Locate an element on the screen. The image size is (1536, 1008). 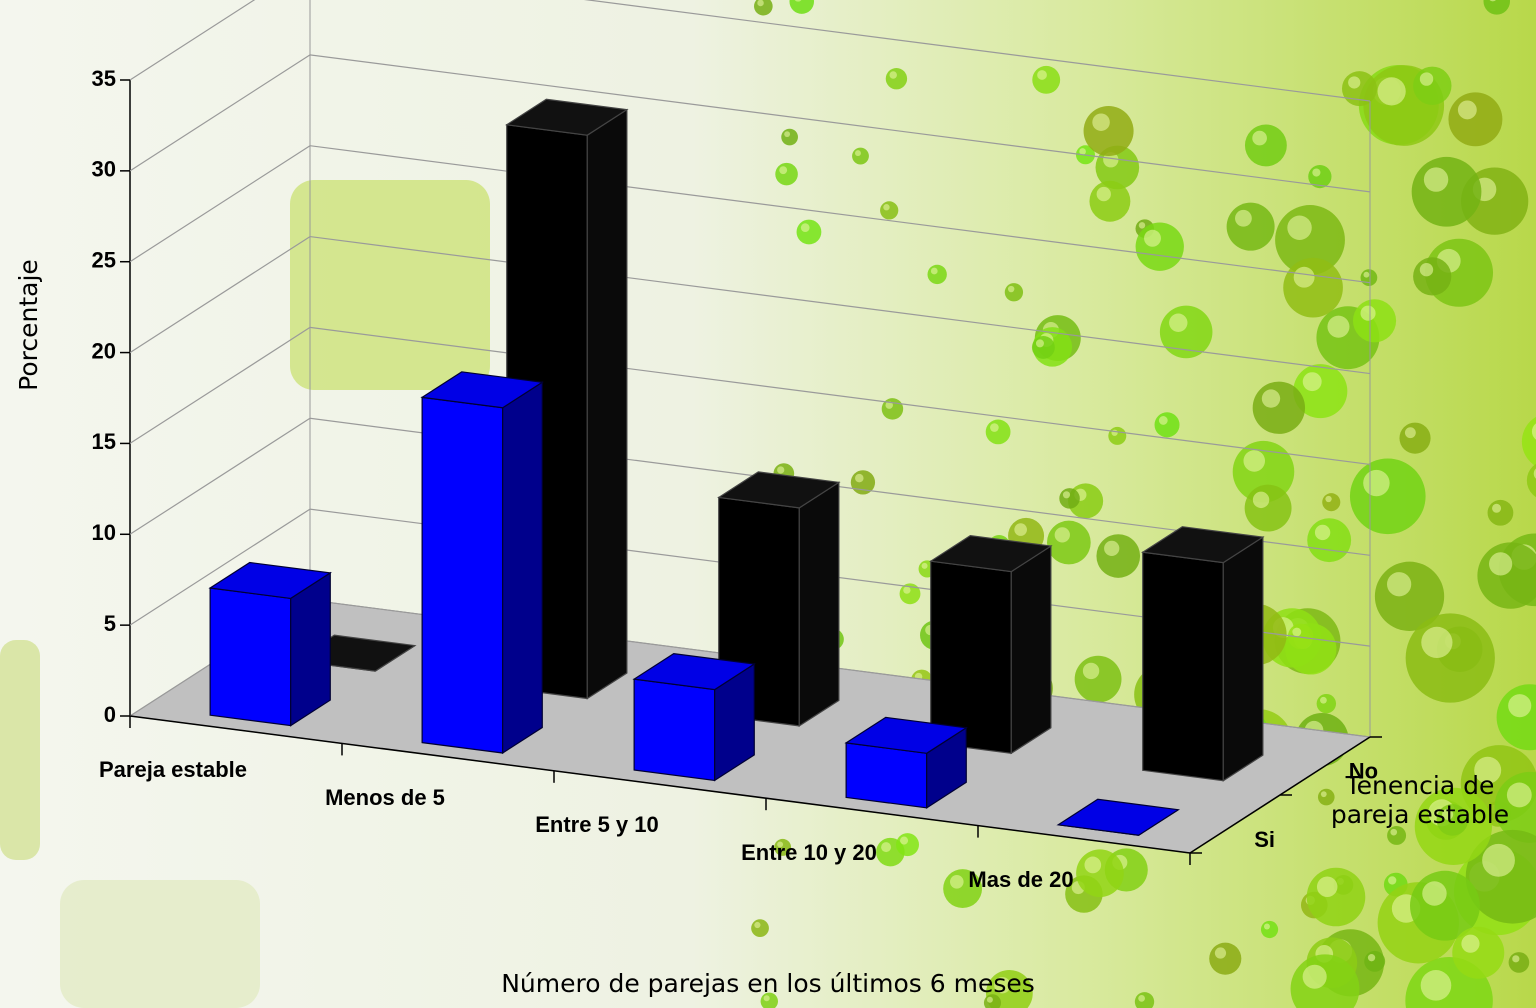
x-tick-label: Pareja estable is located at coordinates (173, 770).